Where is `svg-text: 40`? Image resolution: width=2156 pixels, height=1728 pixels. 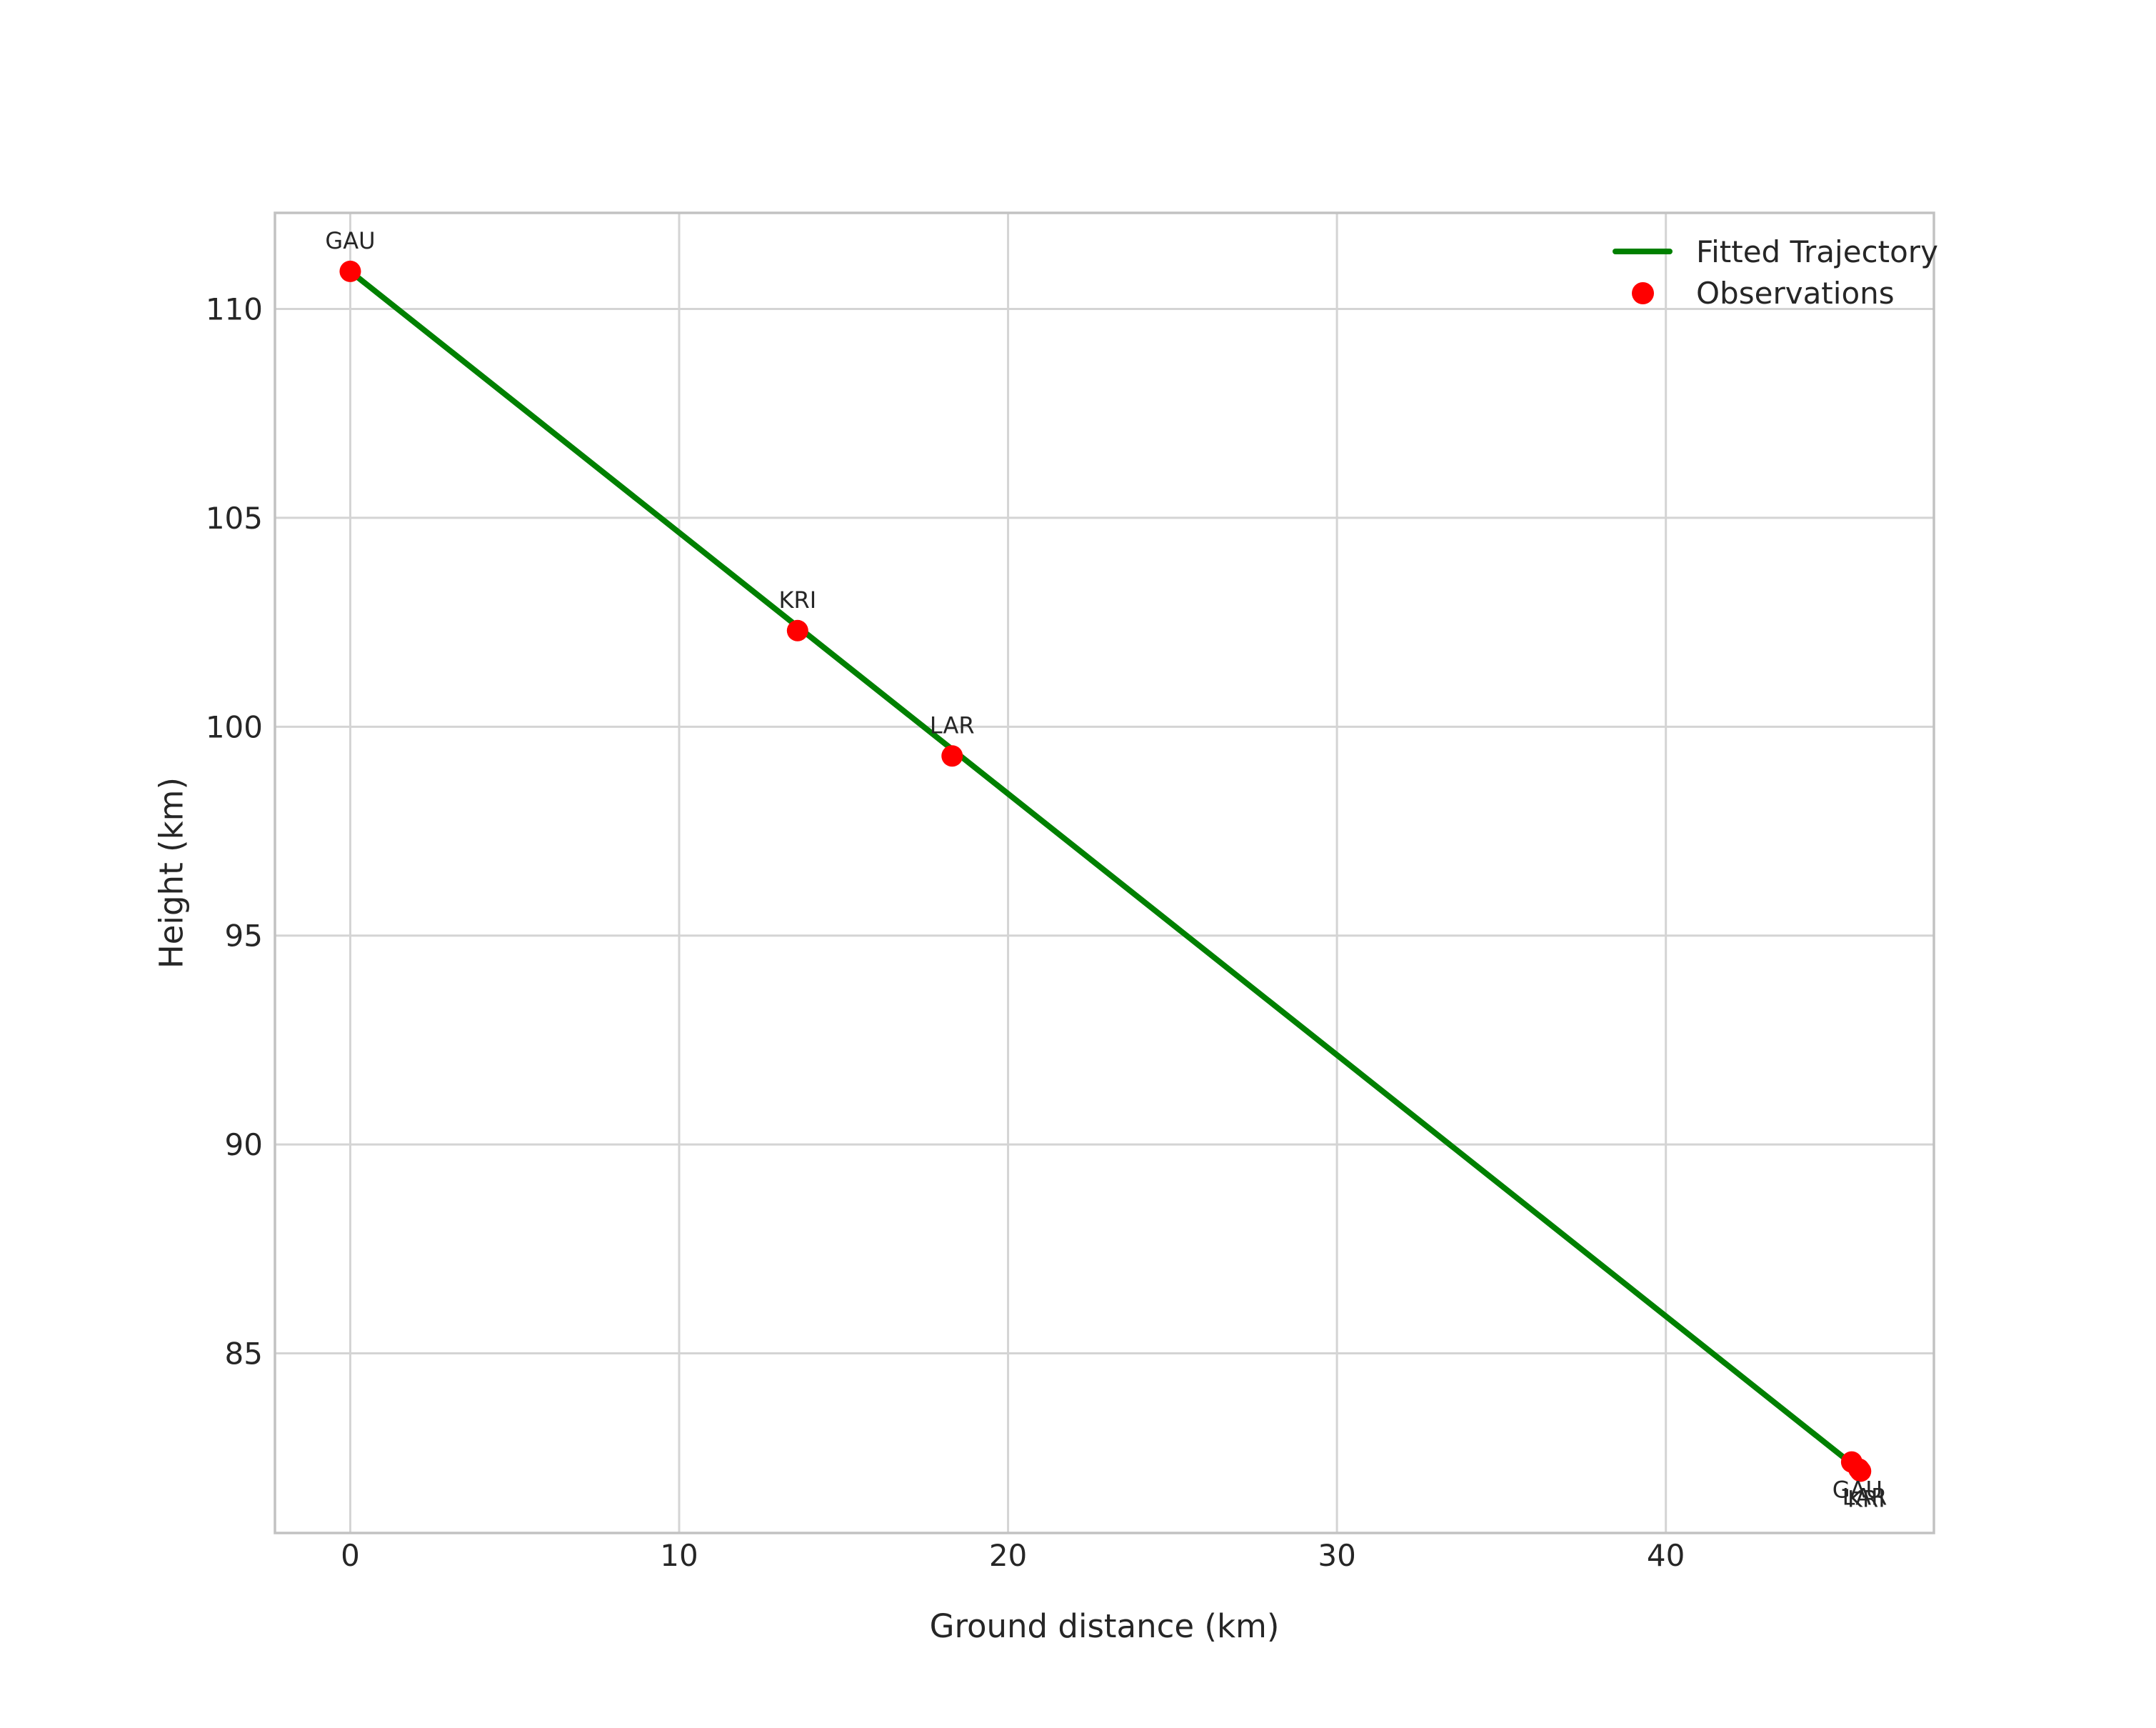
svg-text: 40 is located at coordinates (1666, 1555).